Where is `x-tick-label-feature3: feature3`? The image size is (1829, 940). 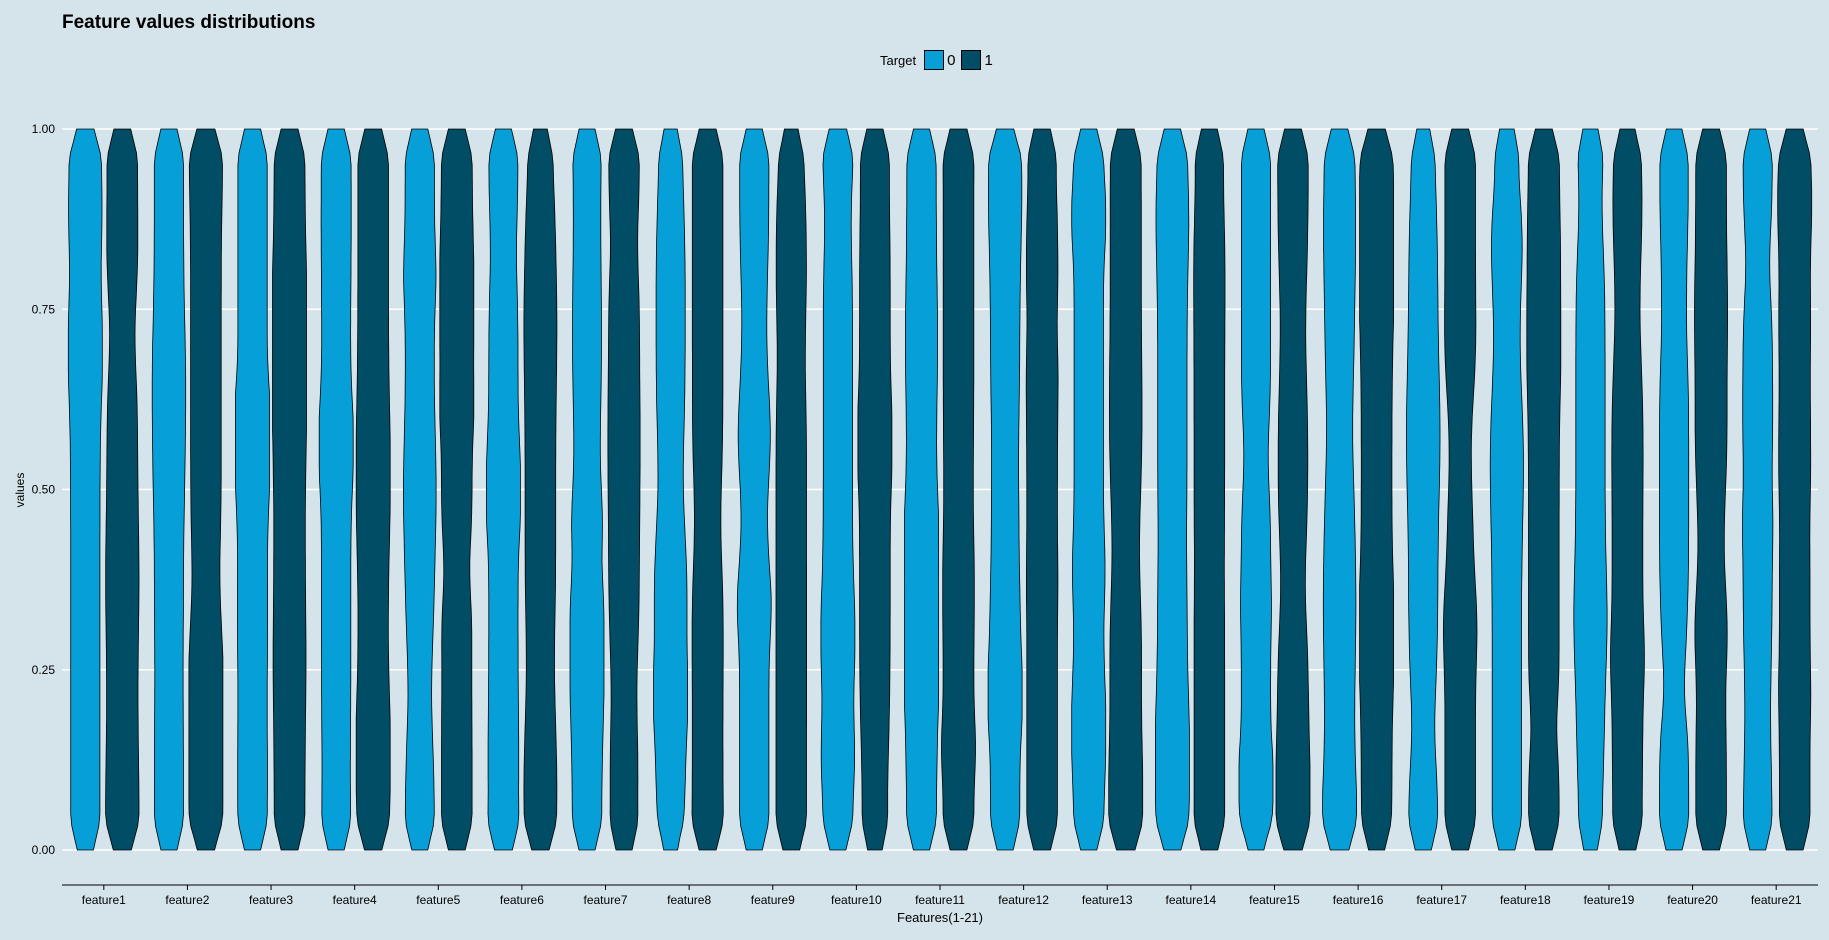 x-tick-label-feature3: feature3 is located at coordinates (271, 900).